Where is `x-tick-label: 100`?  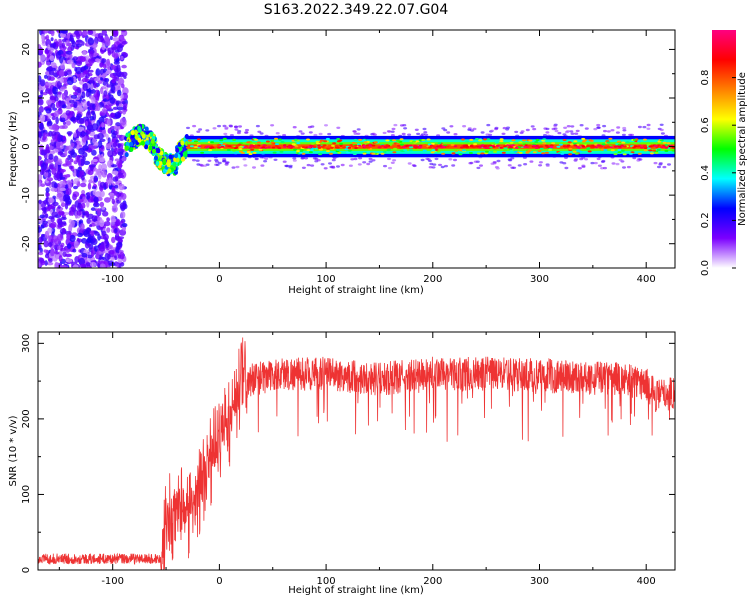 x-tick-label: 100 is located at coordinates (326, 581).